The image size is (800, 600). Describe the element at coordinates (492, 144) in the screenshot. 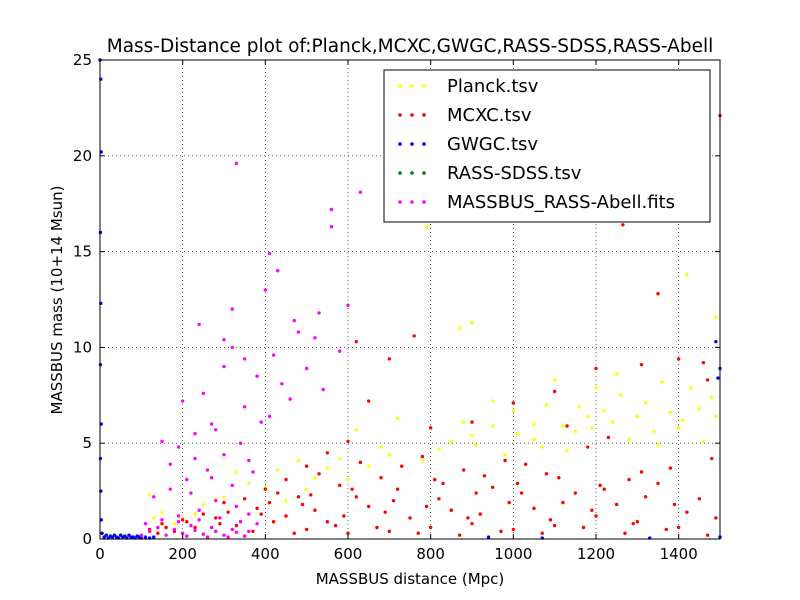

I see `legend-label-gwgc-tsv: GWGC.tsv` at that location.